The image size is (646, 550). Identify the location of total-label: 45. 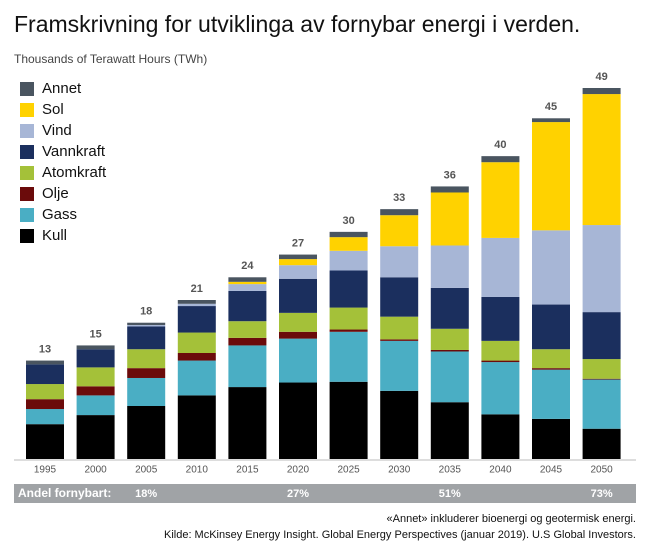
(551, 107).